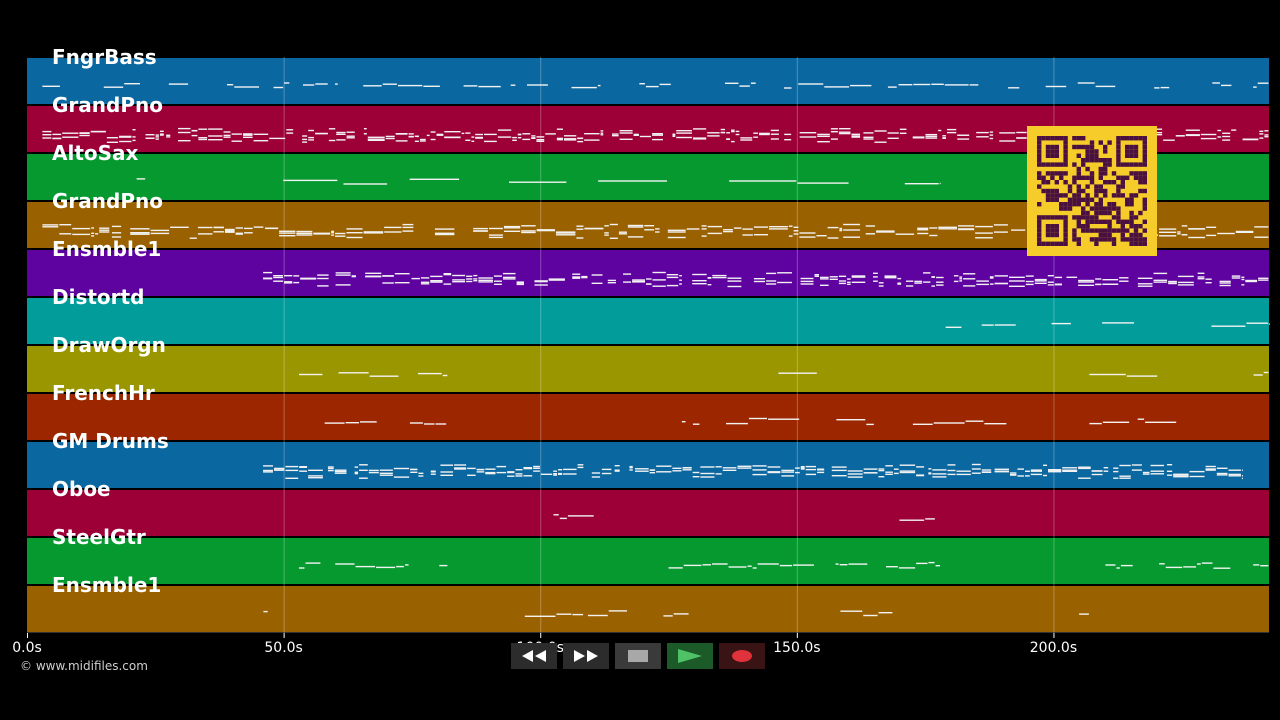 The height and width of the screenshot is (720, 1280). I want to click on rewind-button, so click(534, 656).